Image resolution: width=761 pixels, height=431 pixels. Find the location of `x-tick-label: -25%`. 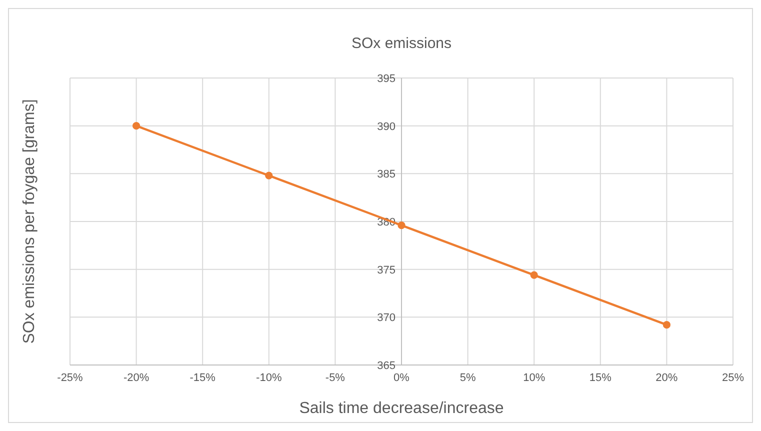

x-tick-label: -25% is located at coordinates (70, 378).